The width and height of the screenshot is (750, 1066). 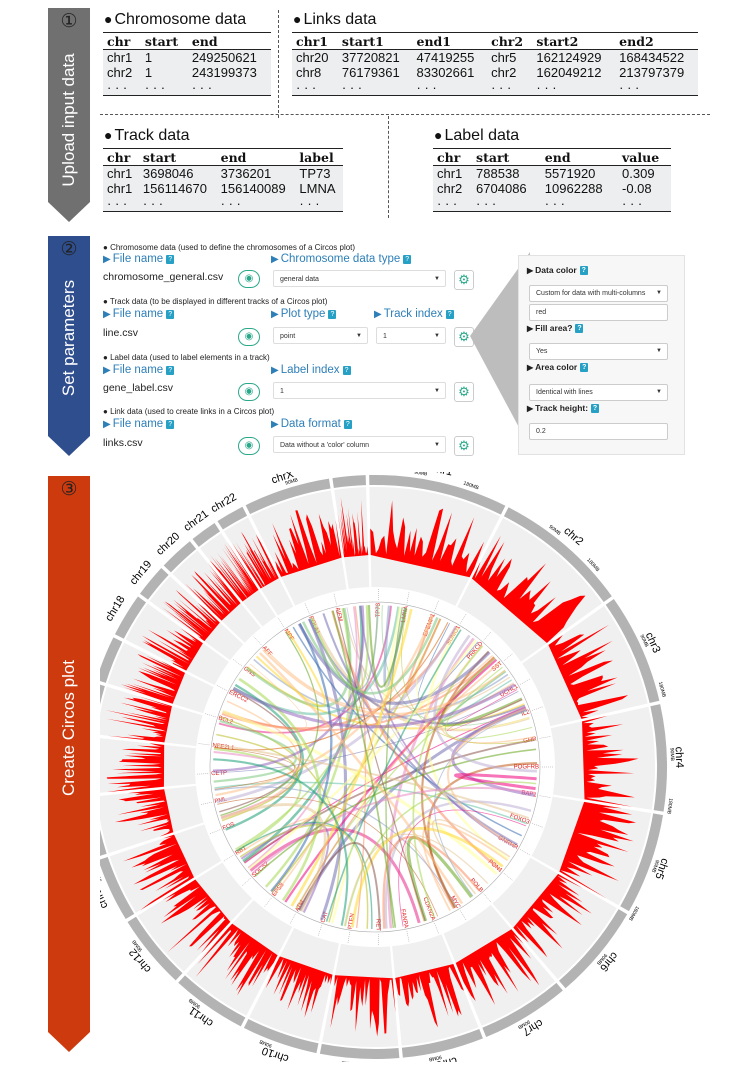 What do you see at coordinates (180, 557) in the screenshot?
I see `ideogram-chr20` at bounding box center [180, 557].